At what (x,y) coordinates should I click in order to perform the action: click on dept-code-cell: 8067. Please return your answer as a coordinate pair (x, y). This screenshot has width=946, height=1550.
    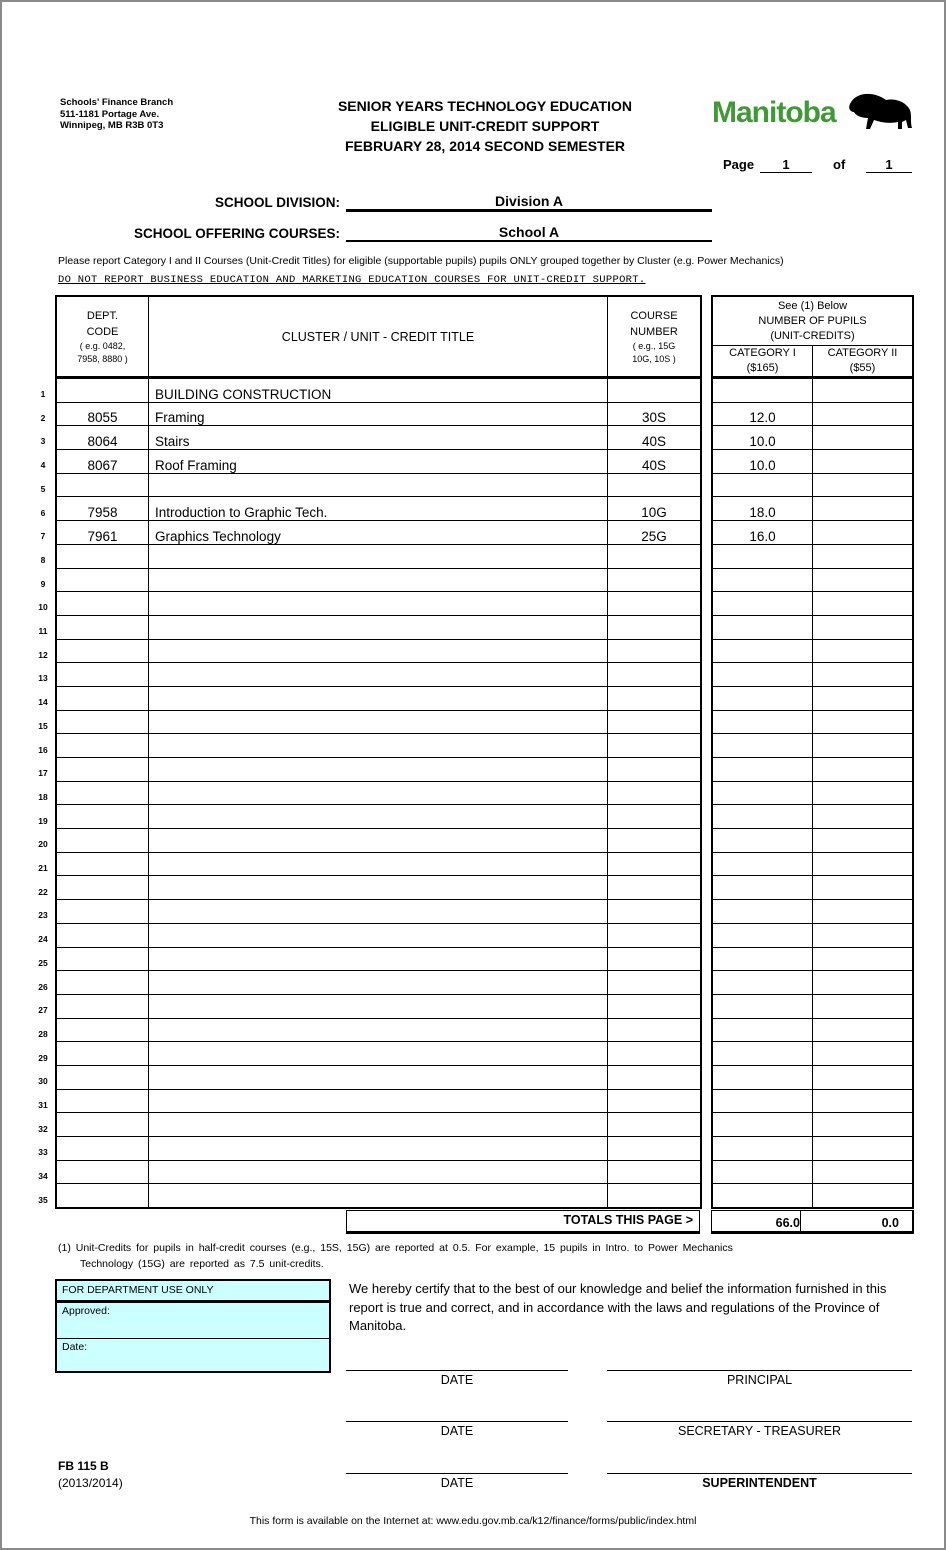
    Looking at the image, I should click on (102, 461).